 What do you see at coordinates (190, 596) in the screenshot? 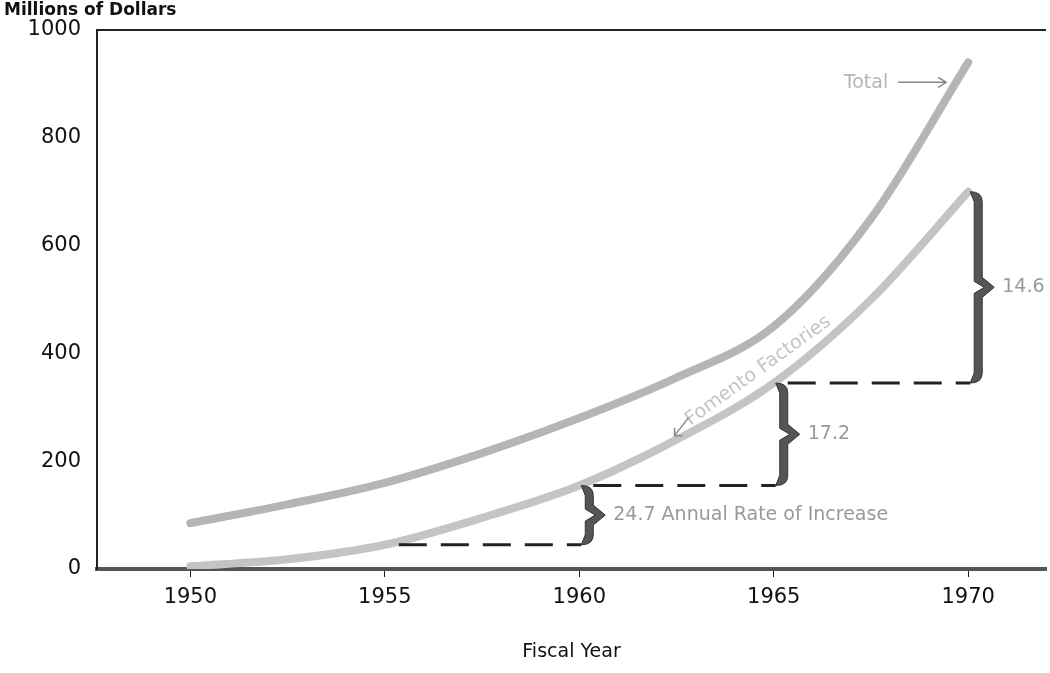
I see `x-tick-label: 1950` at bounding box center [190, 596].